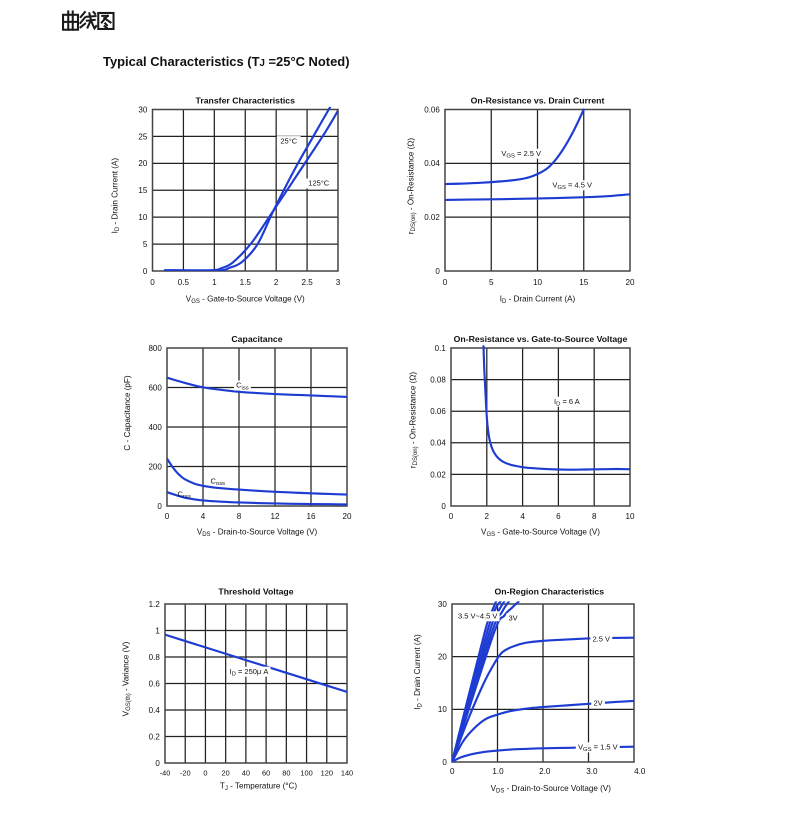 This screenshot has width=793, height=827. I want to click on svg-text:VGS - Gate-to-Source Voltage (: VGS - Gate-to-Source Voltage (V), so click(540, 533).